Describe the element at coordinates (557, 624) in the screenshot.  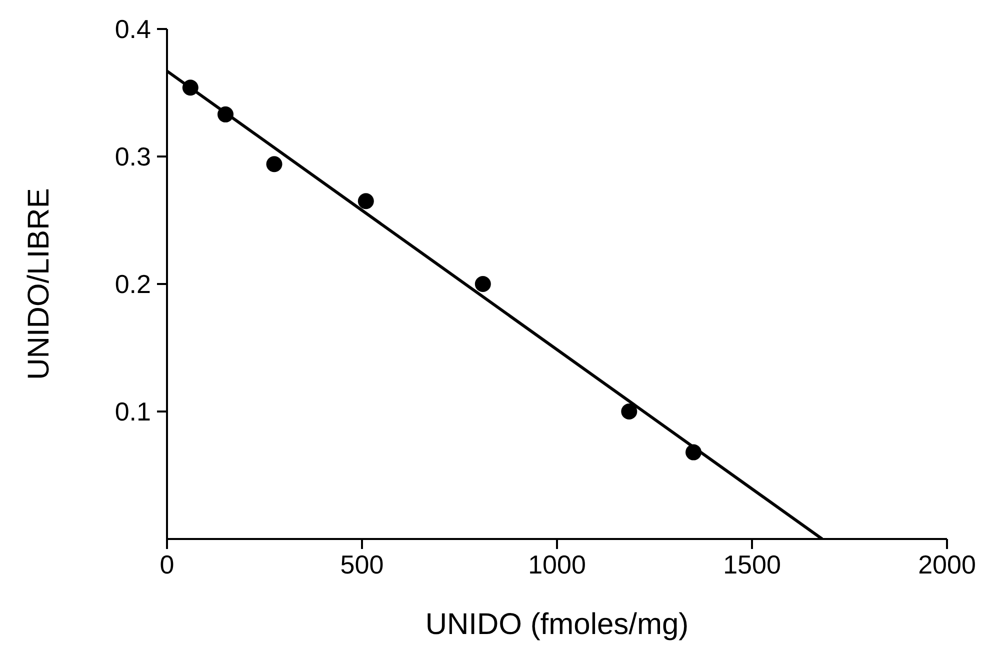
I see `x-axis-title: UNIDO (fmoles/mg)` at that location.